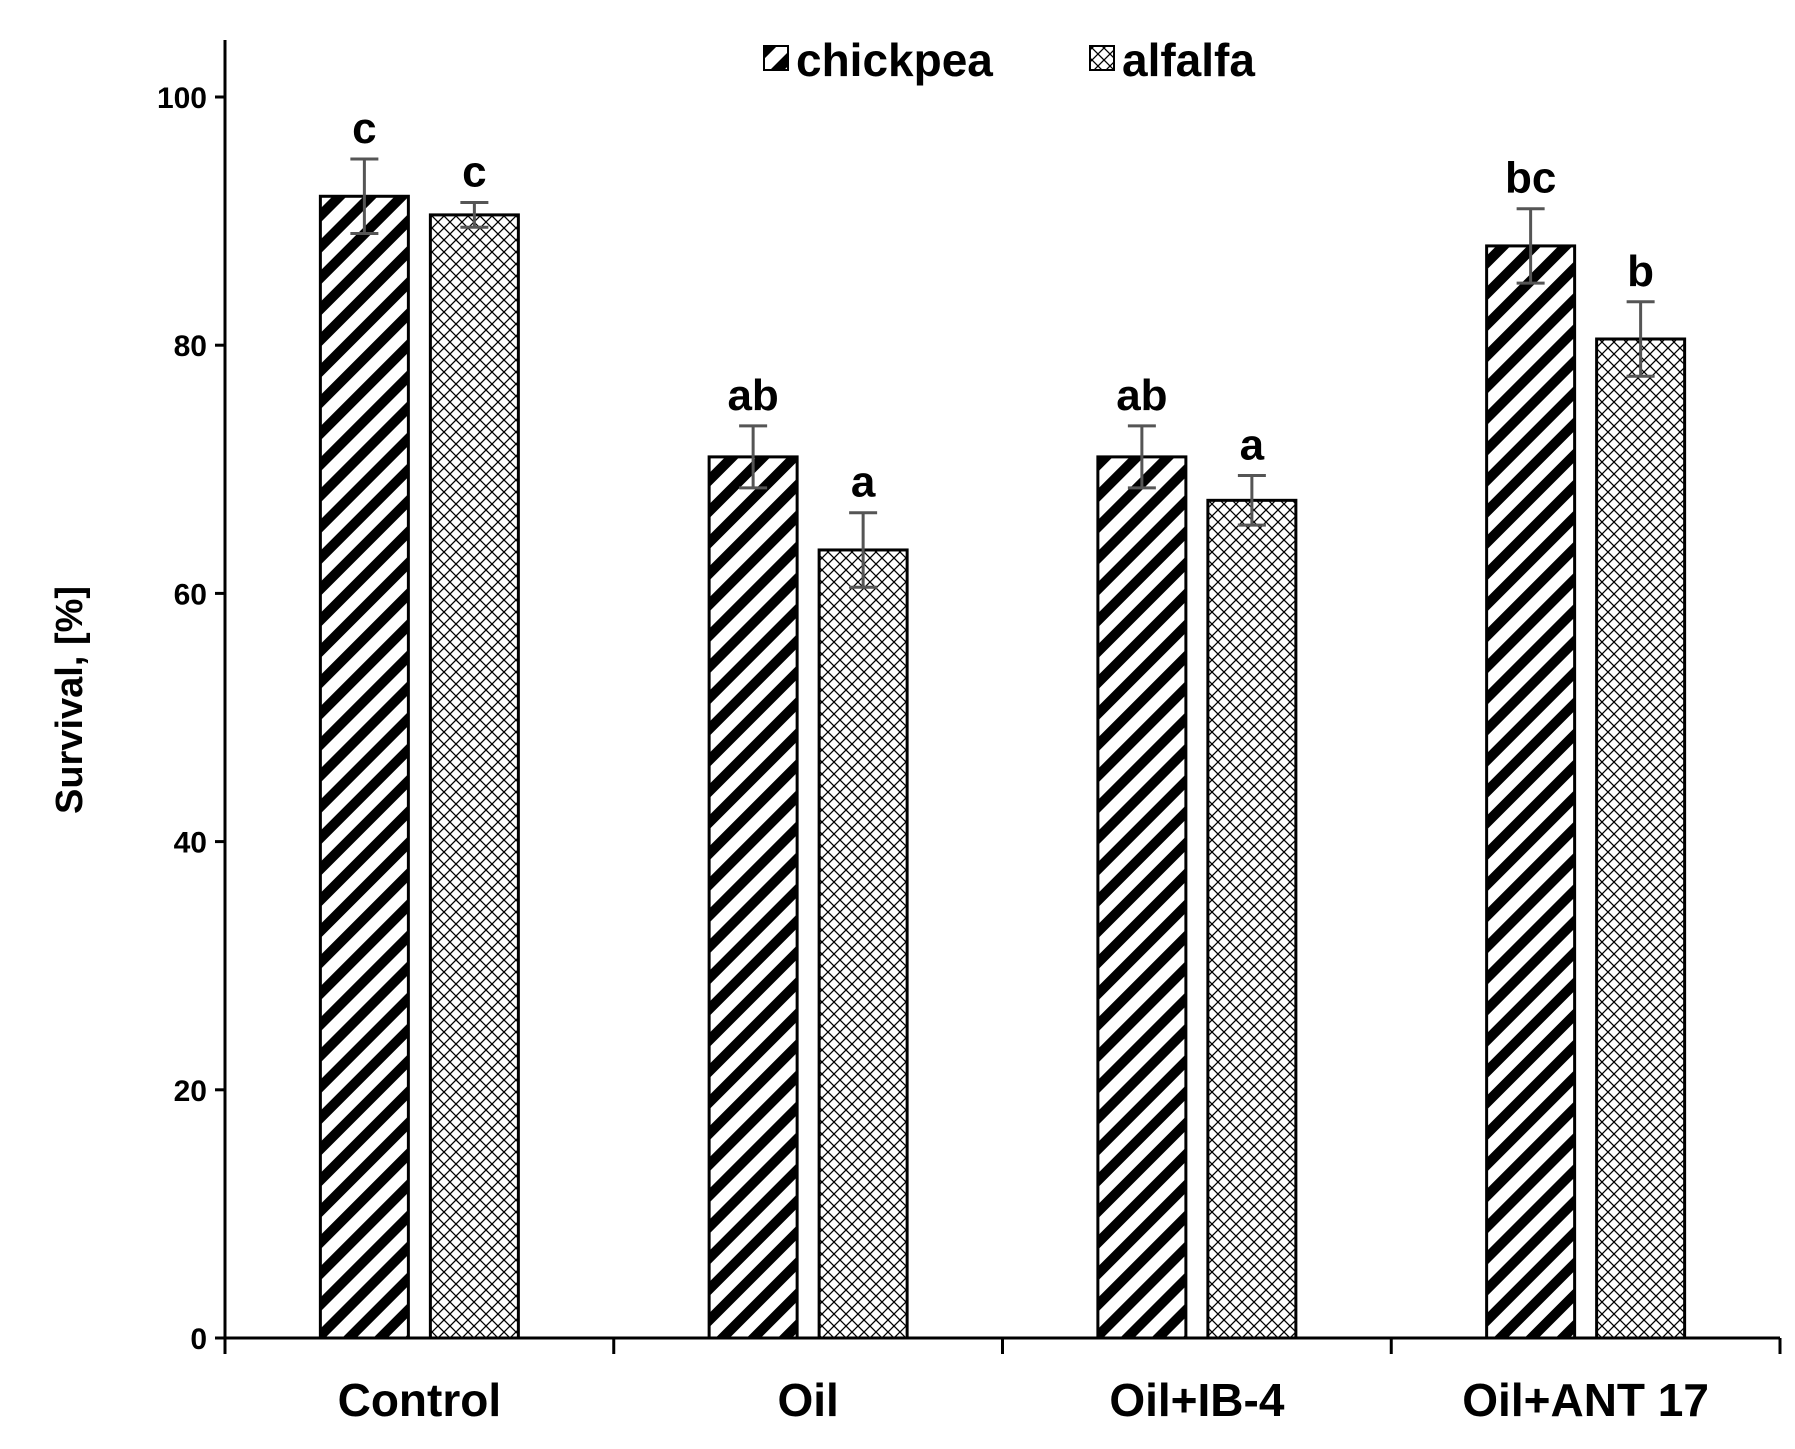  I want to click on legend: chickpea alfalfa, so click(1009, 60).